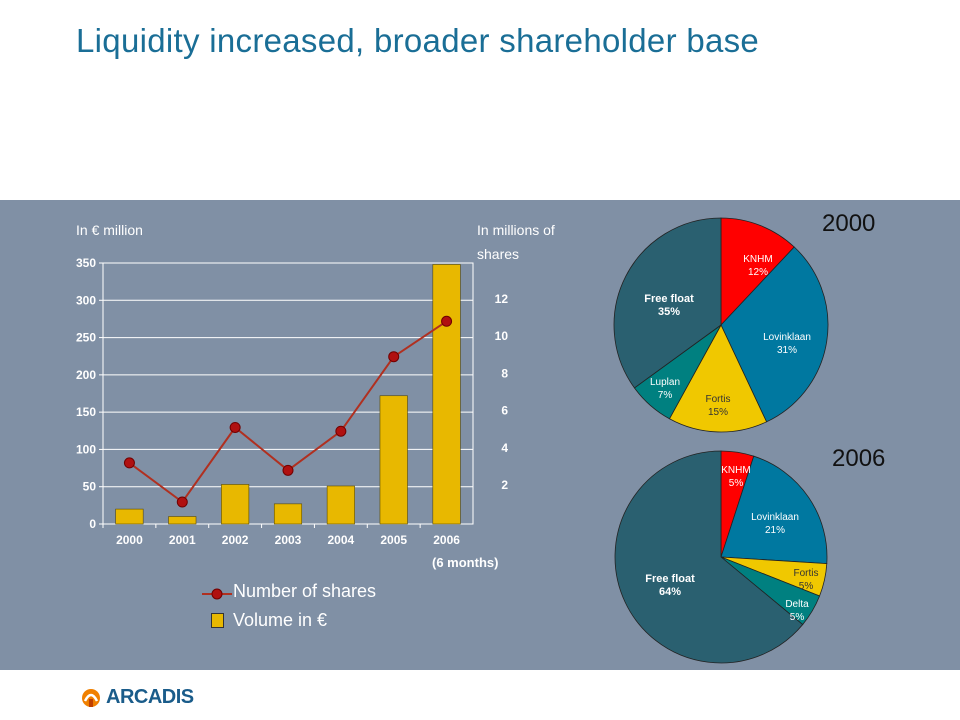 The height and width of the screenshot is (720, 960). What do you see at coordinates (446, 540) in the screenshot?
I see `x-tick-label: 2006` at bounding box center [446, 540].